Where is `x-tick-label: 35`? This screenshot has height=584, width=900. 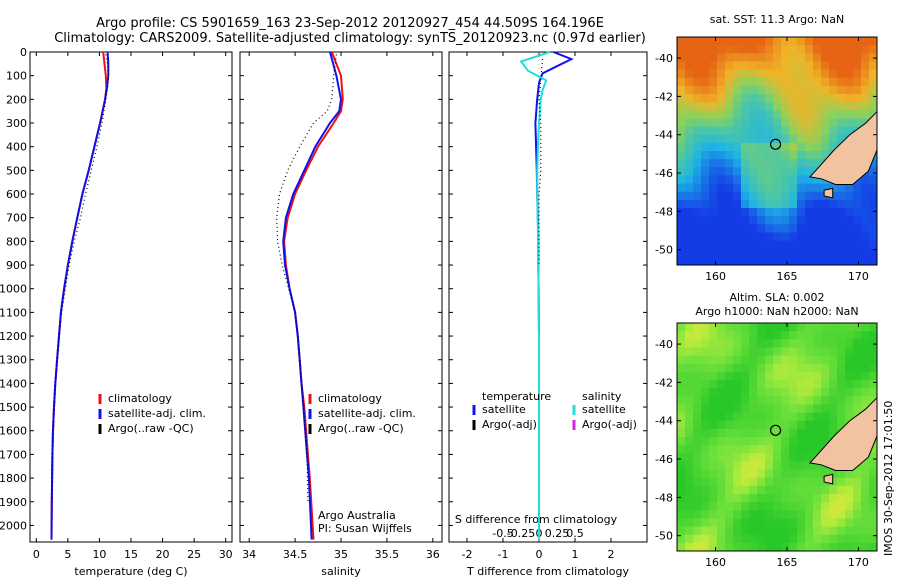 x-tick-label: 35 is located at coordinates (341, 554).